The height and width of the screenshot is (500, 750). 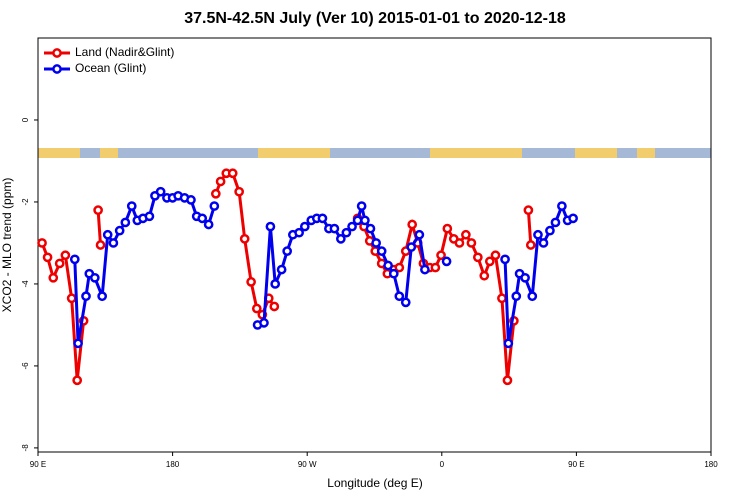 I want to click on x-tick-label: 90 W, so click(x=307, y=464).